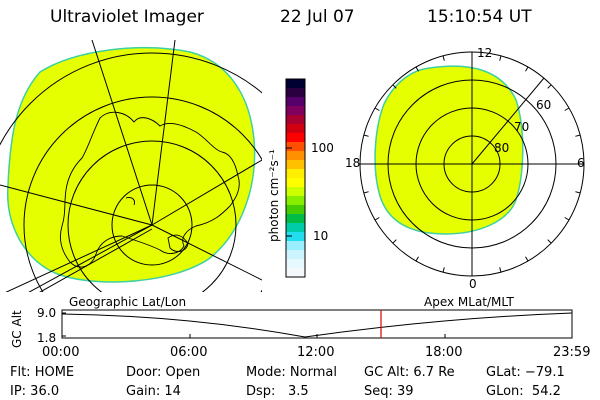  Describe the element at coordinates (353, 163) in the screenshot. I see `mlt-label-18: 18` at that location.